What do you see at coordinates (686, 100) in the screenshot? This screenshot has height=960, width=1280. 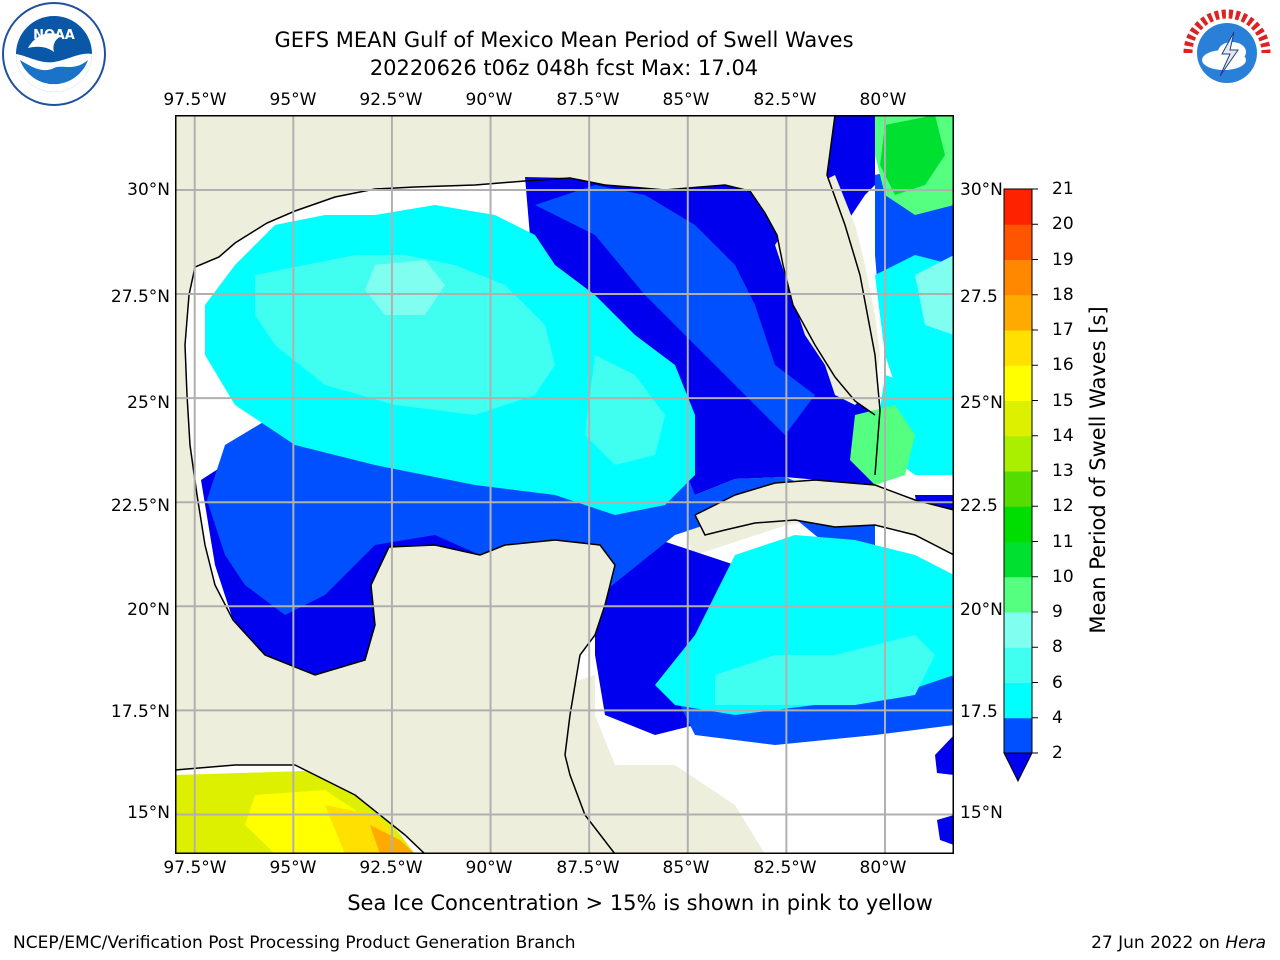 I see `lon-label-top: 85°W` at bounding box center [686, 100].